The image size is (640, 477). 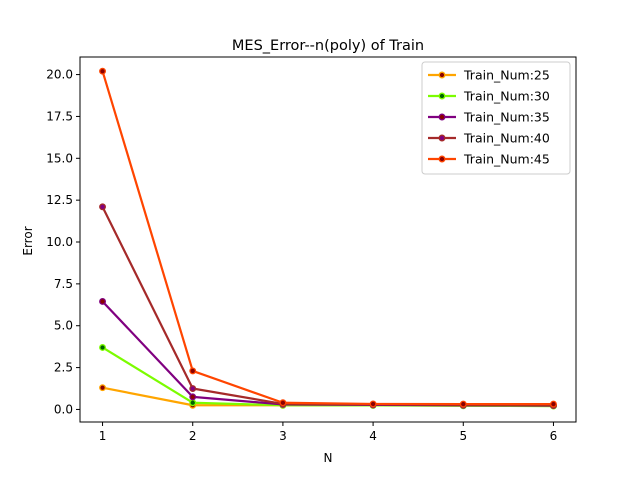 What do you see at coordinates (506, 117) in the screenshot?
I see `legend-label: Train_Num:35` at bounding box center [506, 117].